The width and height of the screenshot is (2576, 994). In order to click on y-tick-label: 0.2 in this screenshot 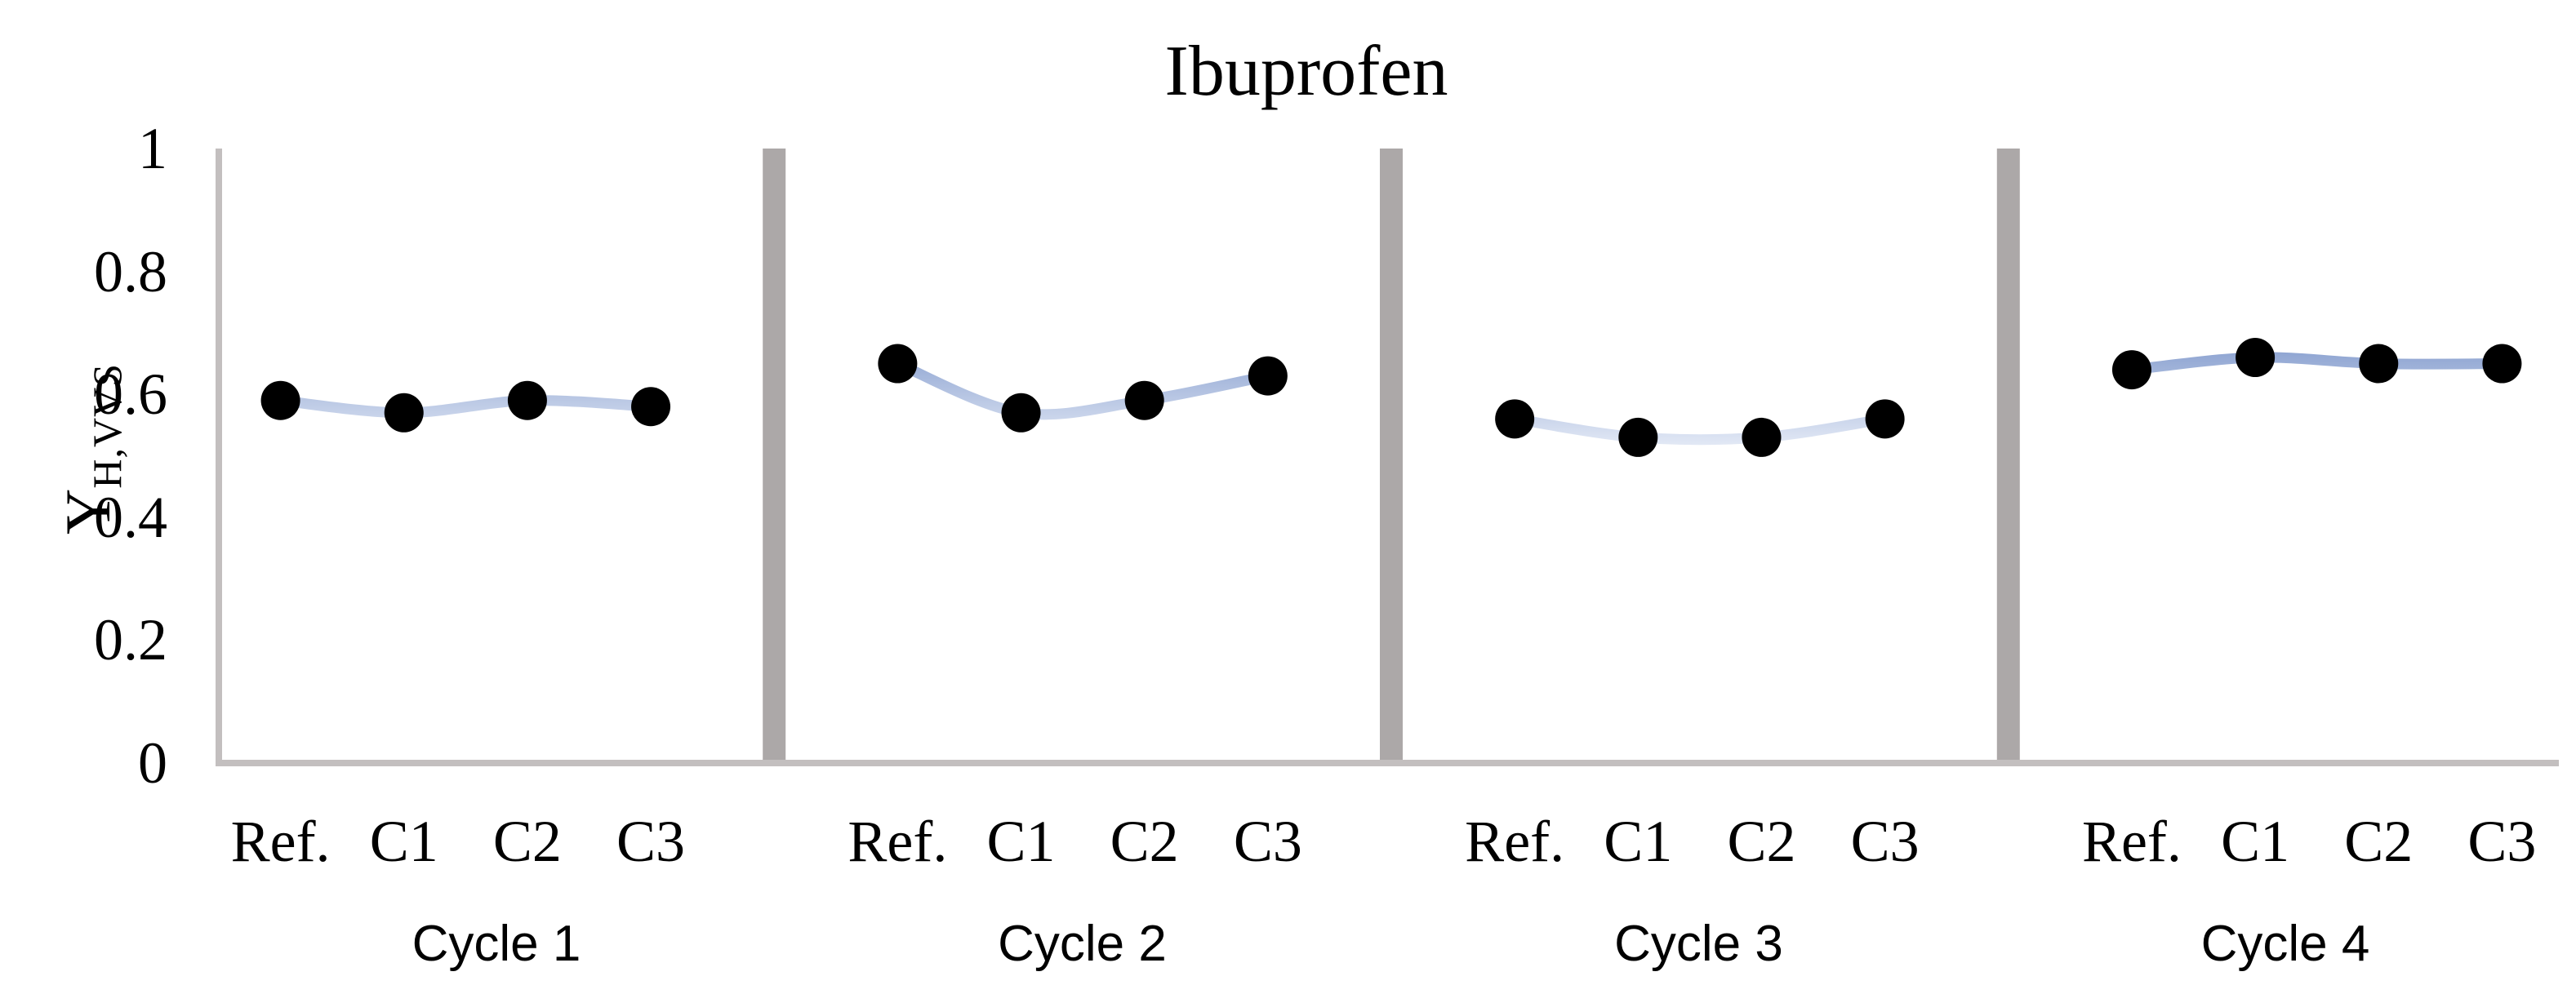, I will do `click(130, 640)`.